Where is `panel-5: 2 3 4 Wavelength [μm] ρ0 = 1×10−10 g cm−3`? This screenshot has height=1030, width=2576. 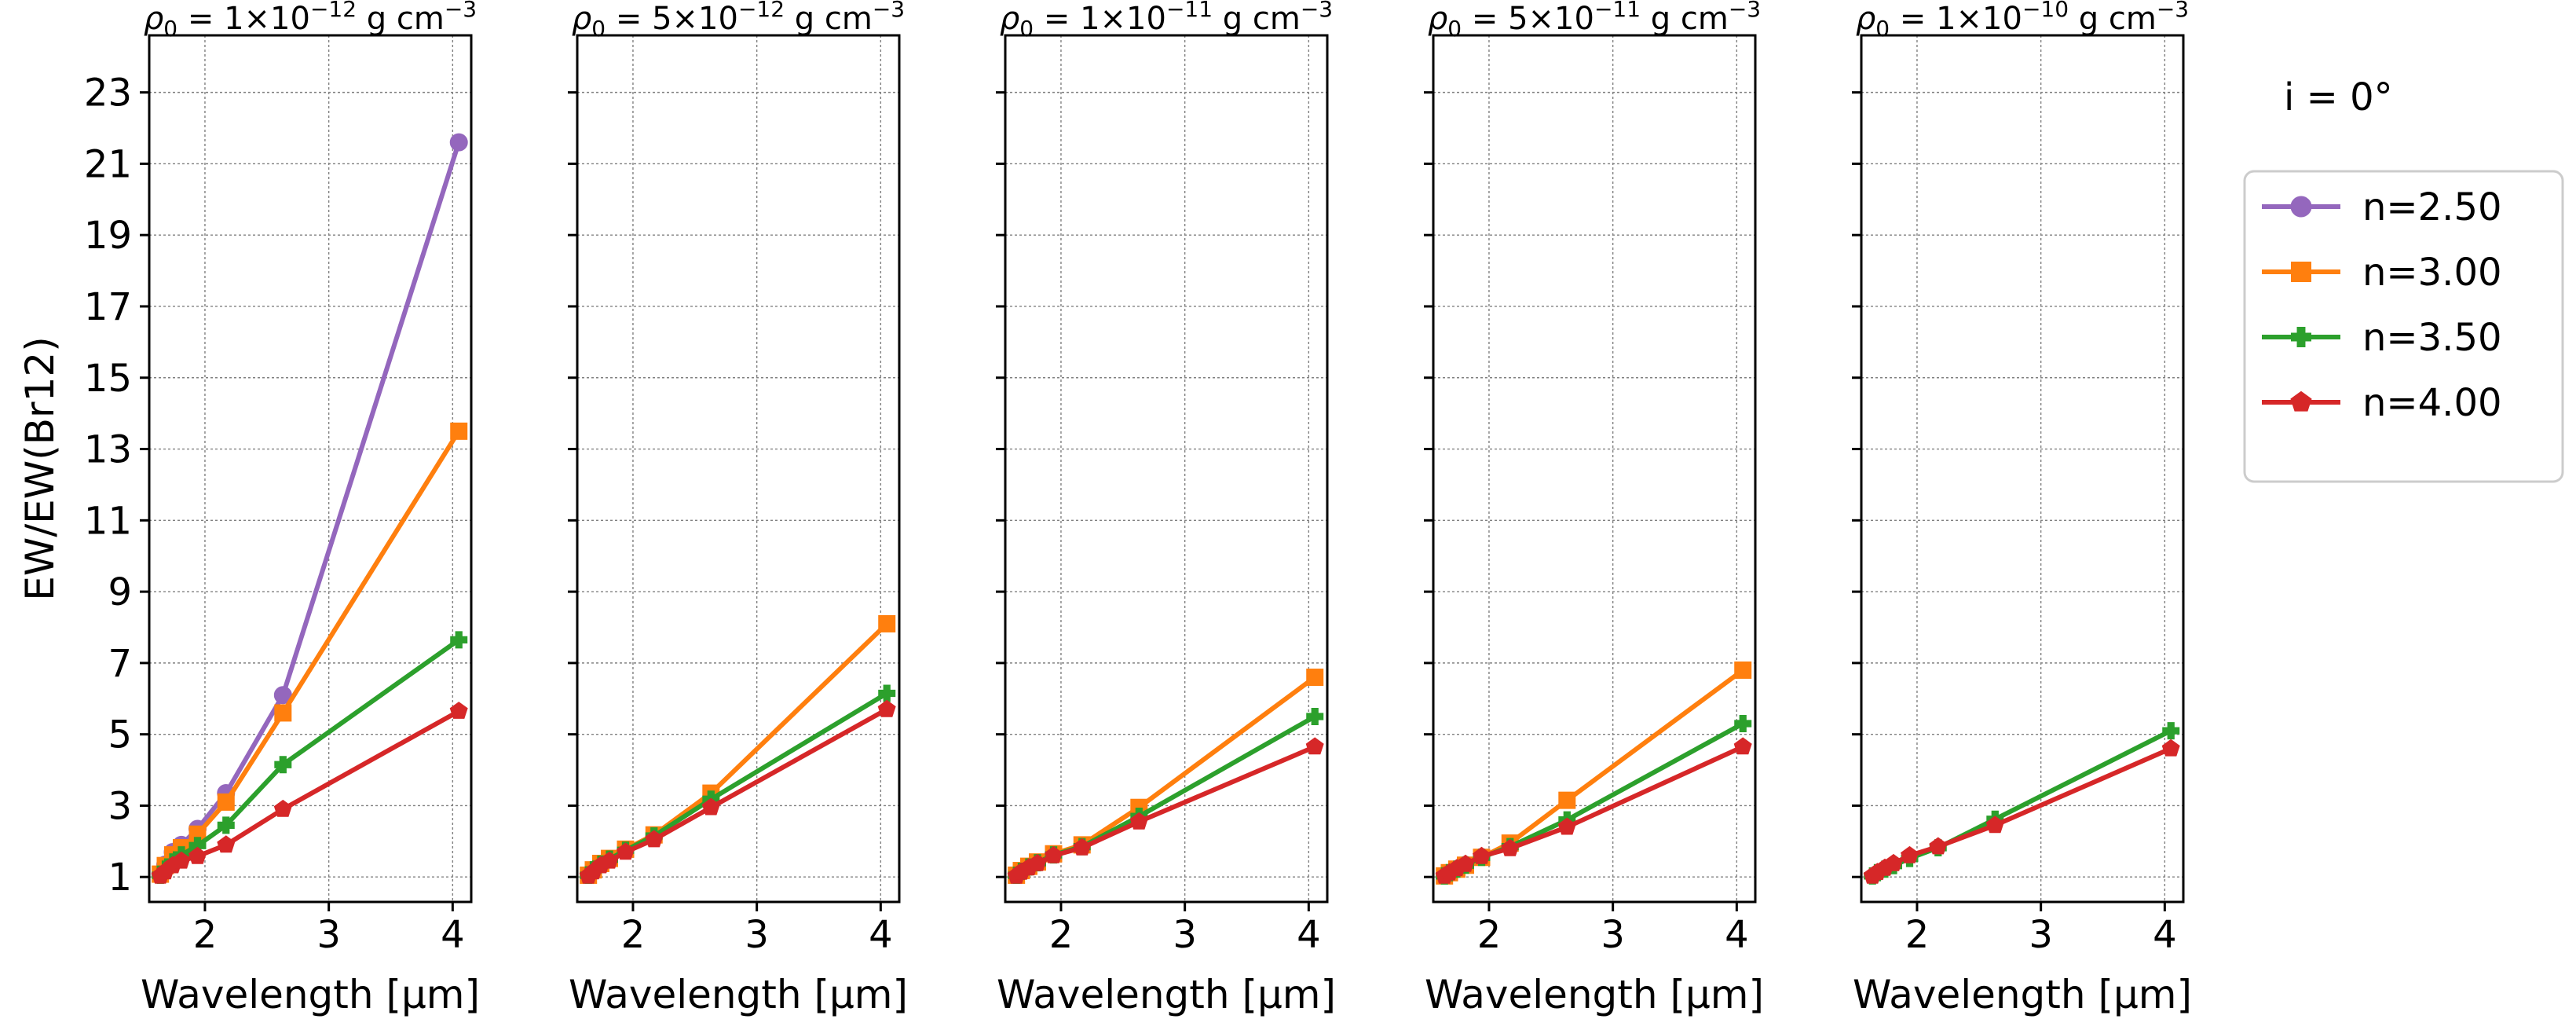 panel-5: 2 3 4 Wavelength [μm] ρ0 = 1×10−10 g cm−3 is located at coordinates (2022, 508).